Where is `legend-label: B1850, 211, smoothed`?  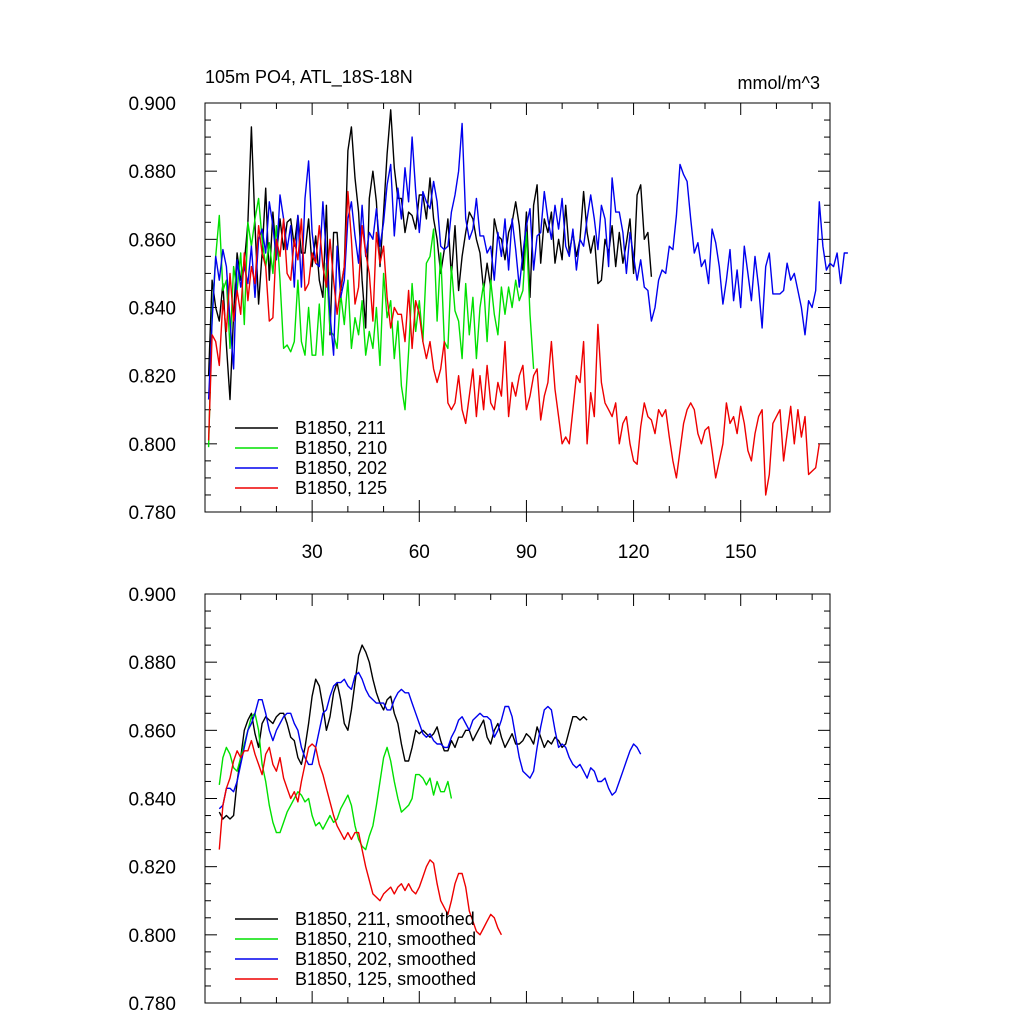 legend-label: B1850, 211, smoothed is located at coordinates (385, 919).